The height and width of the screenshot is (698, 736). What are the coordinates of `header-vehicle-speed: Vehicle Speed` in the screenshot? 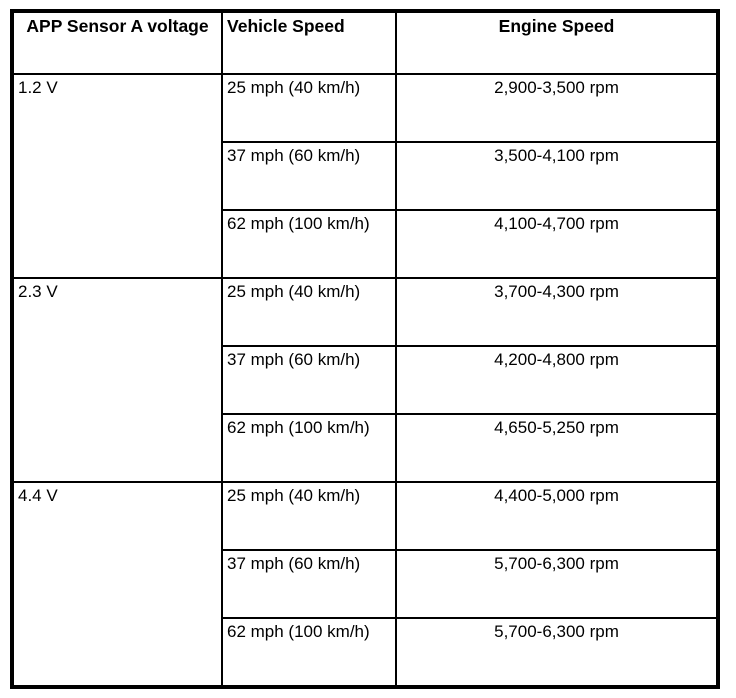 It's located at (309, 42).